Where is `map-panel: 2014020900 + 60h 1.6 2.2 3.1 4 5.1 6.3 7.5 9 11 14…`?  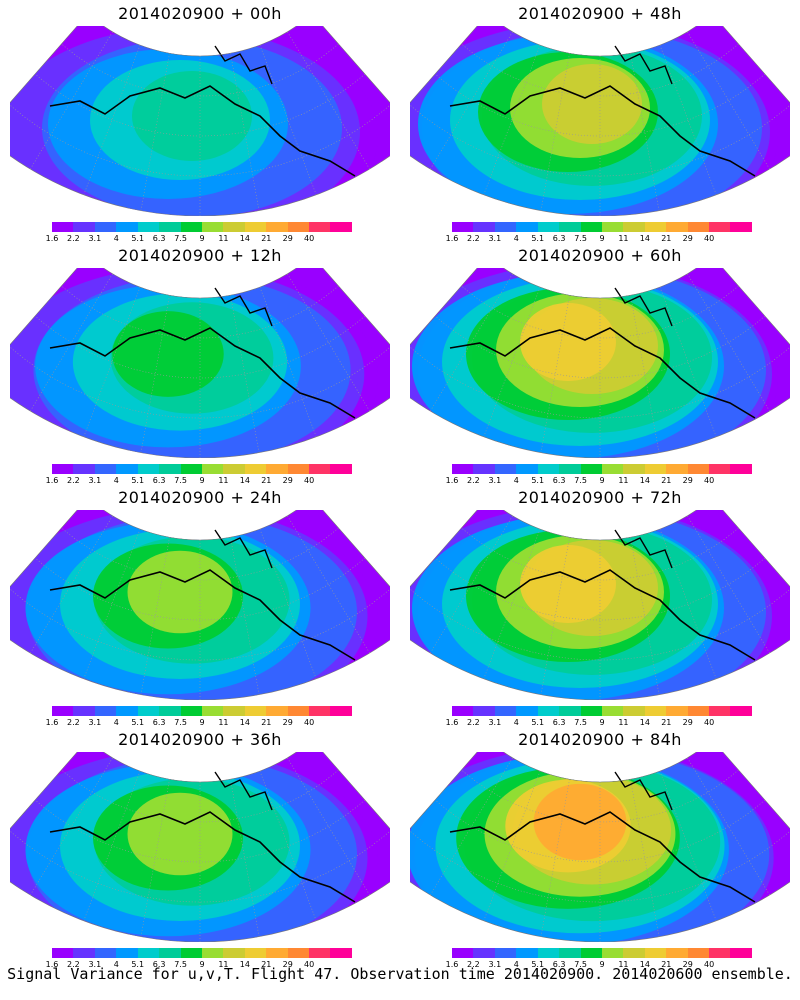
map-panel: 2014020900 + 60h 1.6 2.2 3.1 4 5.1 6.3 7.5 9 11 14… is located at coordinates (600, 364).